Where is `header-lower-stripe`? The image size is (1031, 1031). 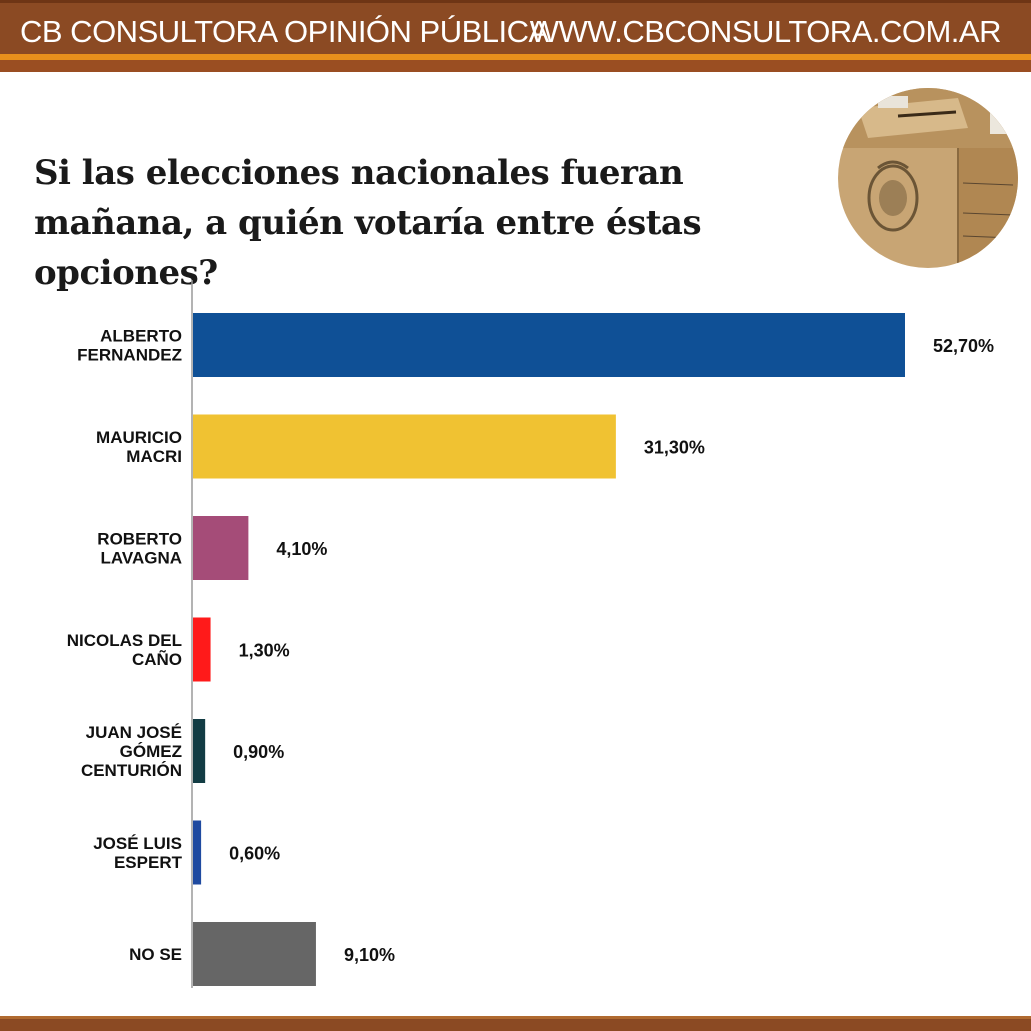
header-lower-stripe is located at coordinates (515, 66).